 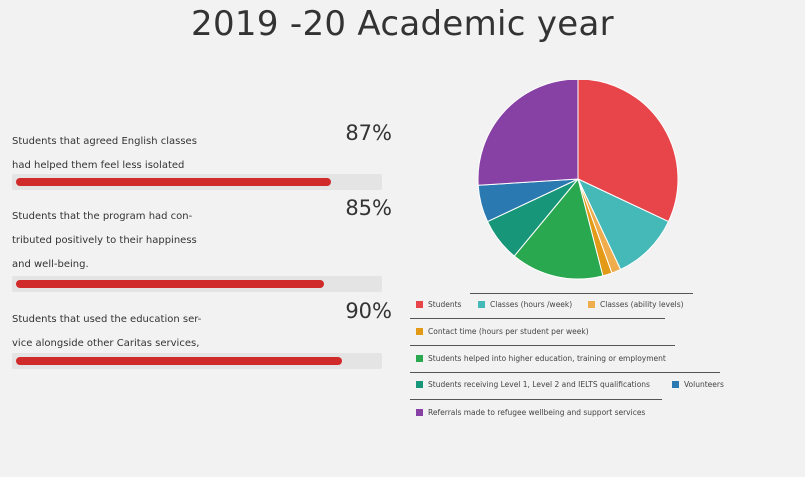 I want to click on legend-item: Volunteers, so click(x=698, y=384).